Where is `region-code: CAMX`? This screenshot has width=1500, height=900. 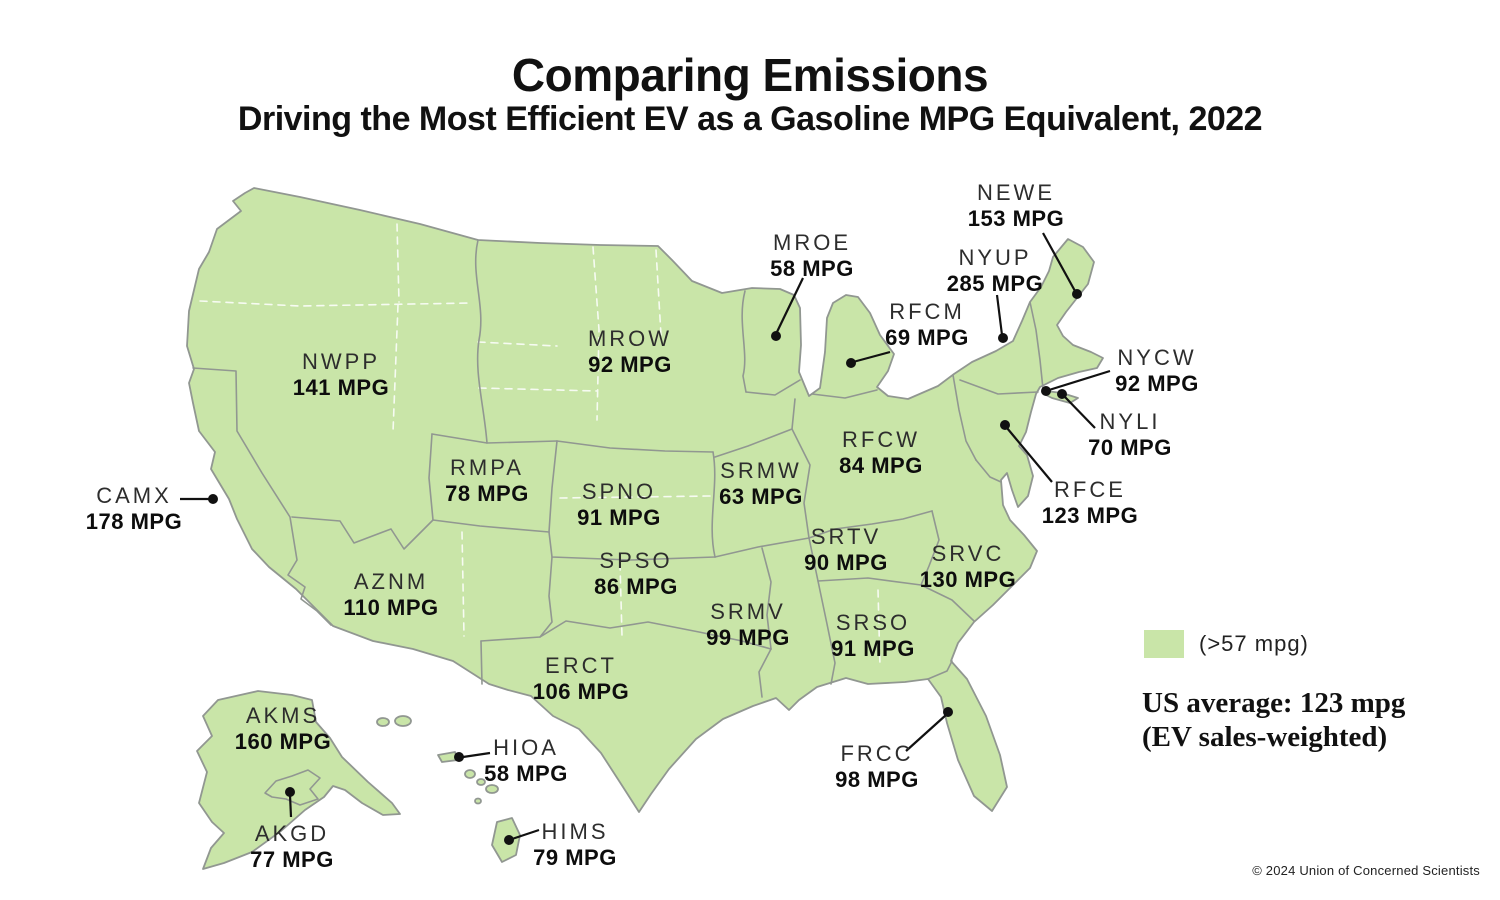
region-code: CAMX is located at coordinates (134, 495).